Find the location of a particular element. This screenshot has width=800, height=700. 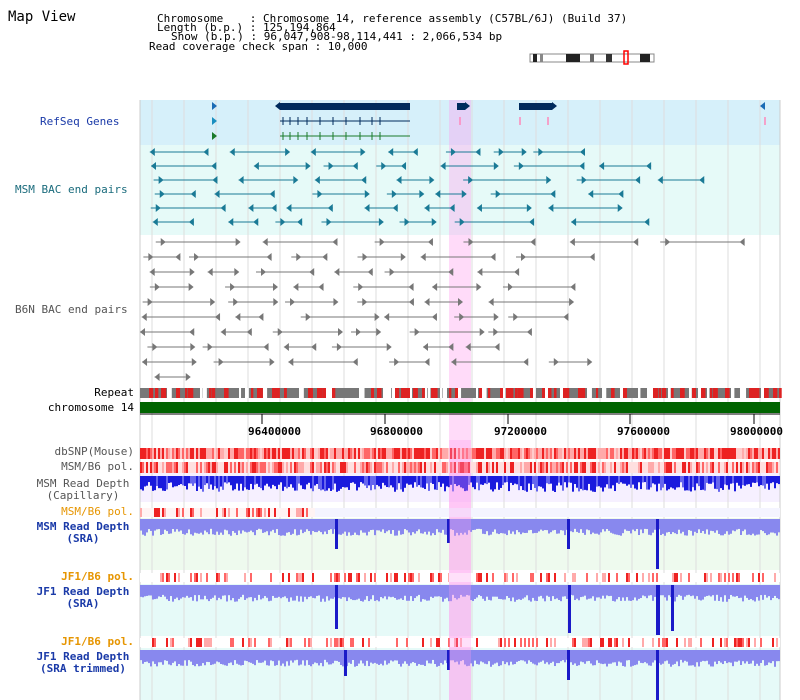

info-coverage-span: Read coverage check span : 10,000 is located at coordinates (258, 46).